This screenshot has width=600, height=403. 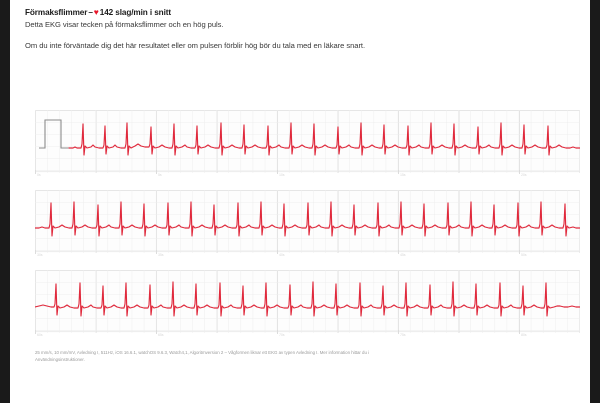 I want to click on tick-label: 80s, so click(x=524, y=335).